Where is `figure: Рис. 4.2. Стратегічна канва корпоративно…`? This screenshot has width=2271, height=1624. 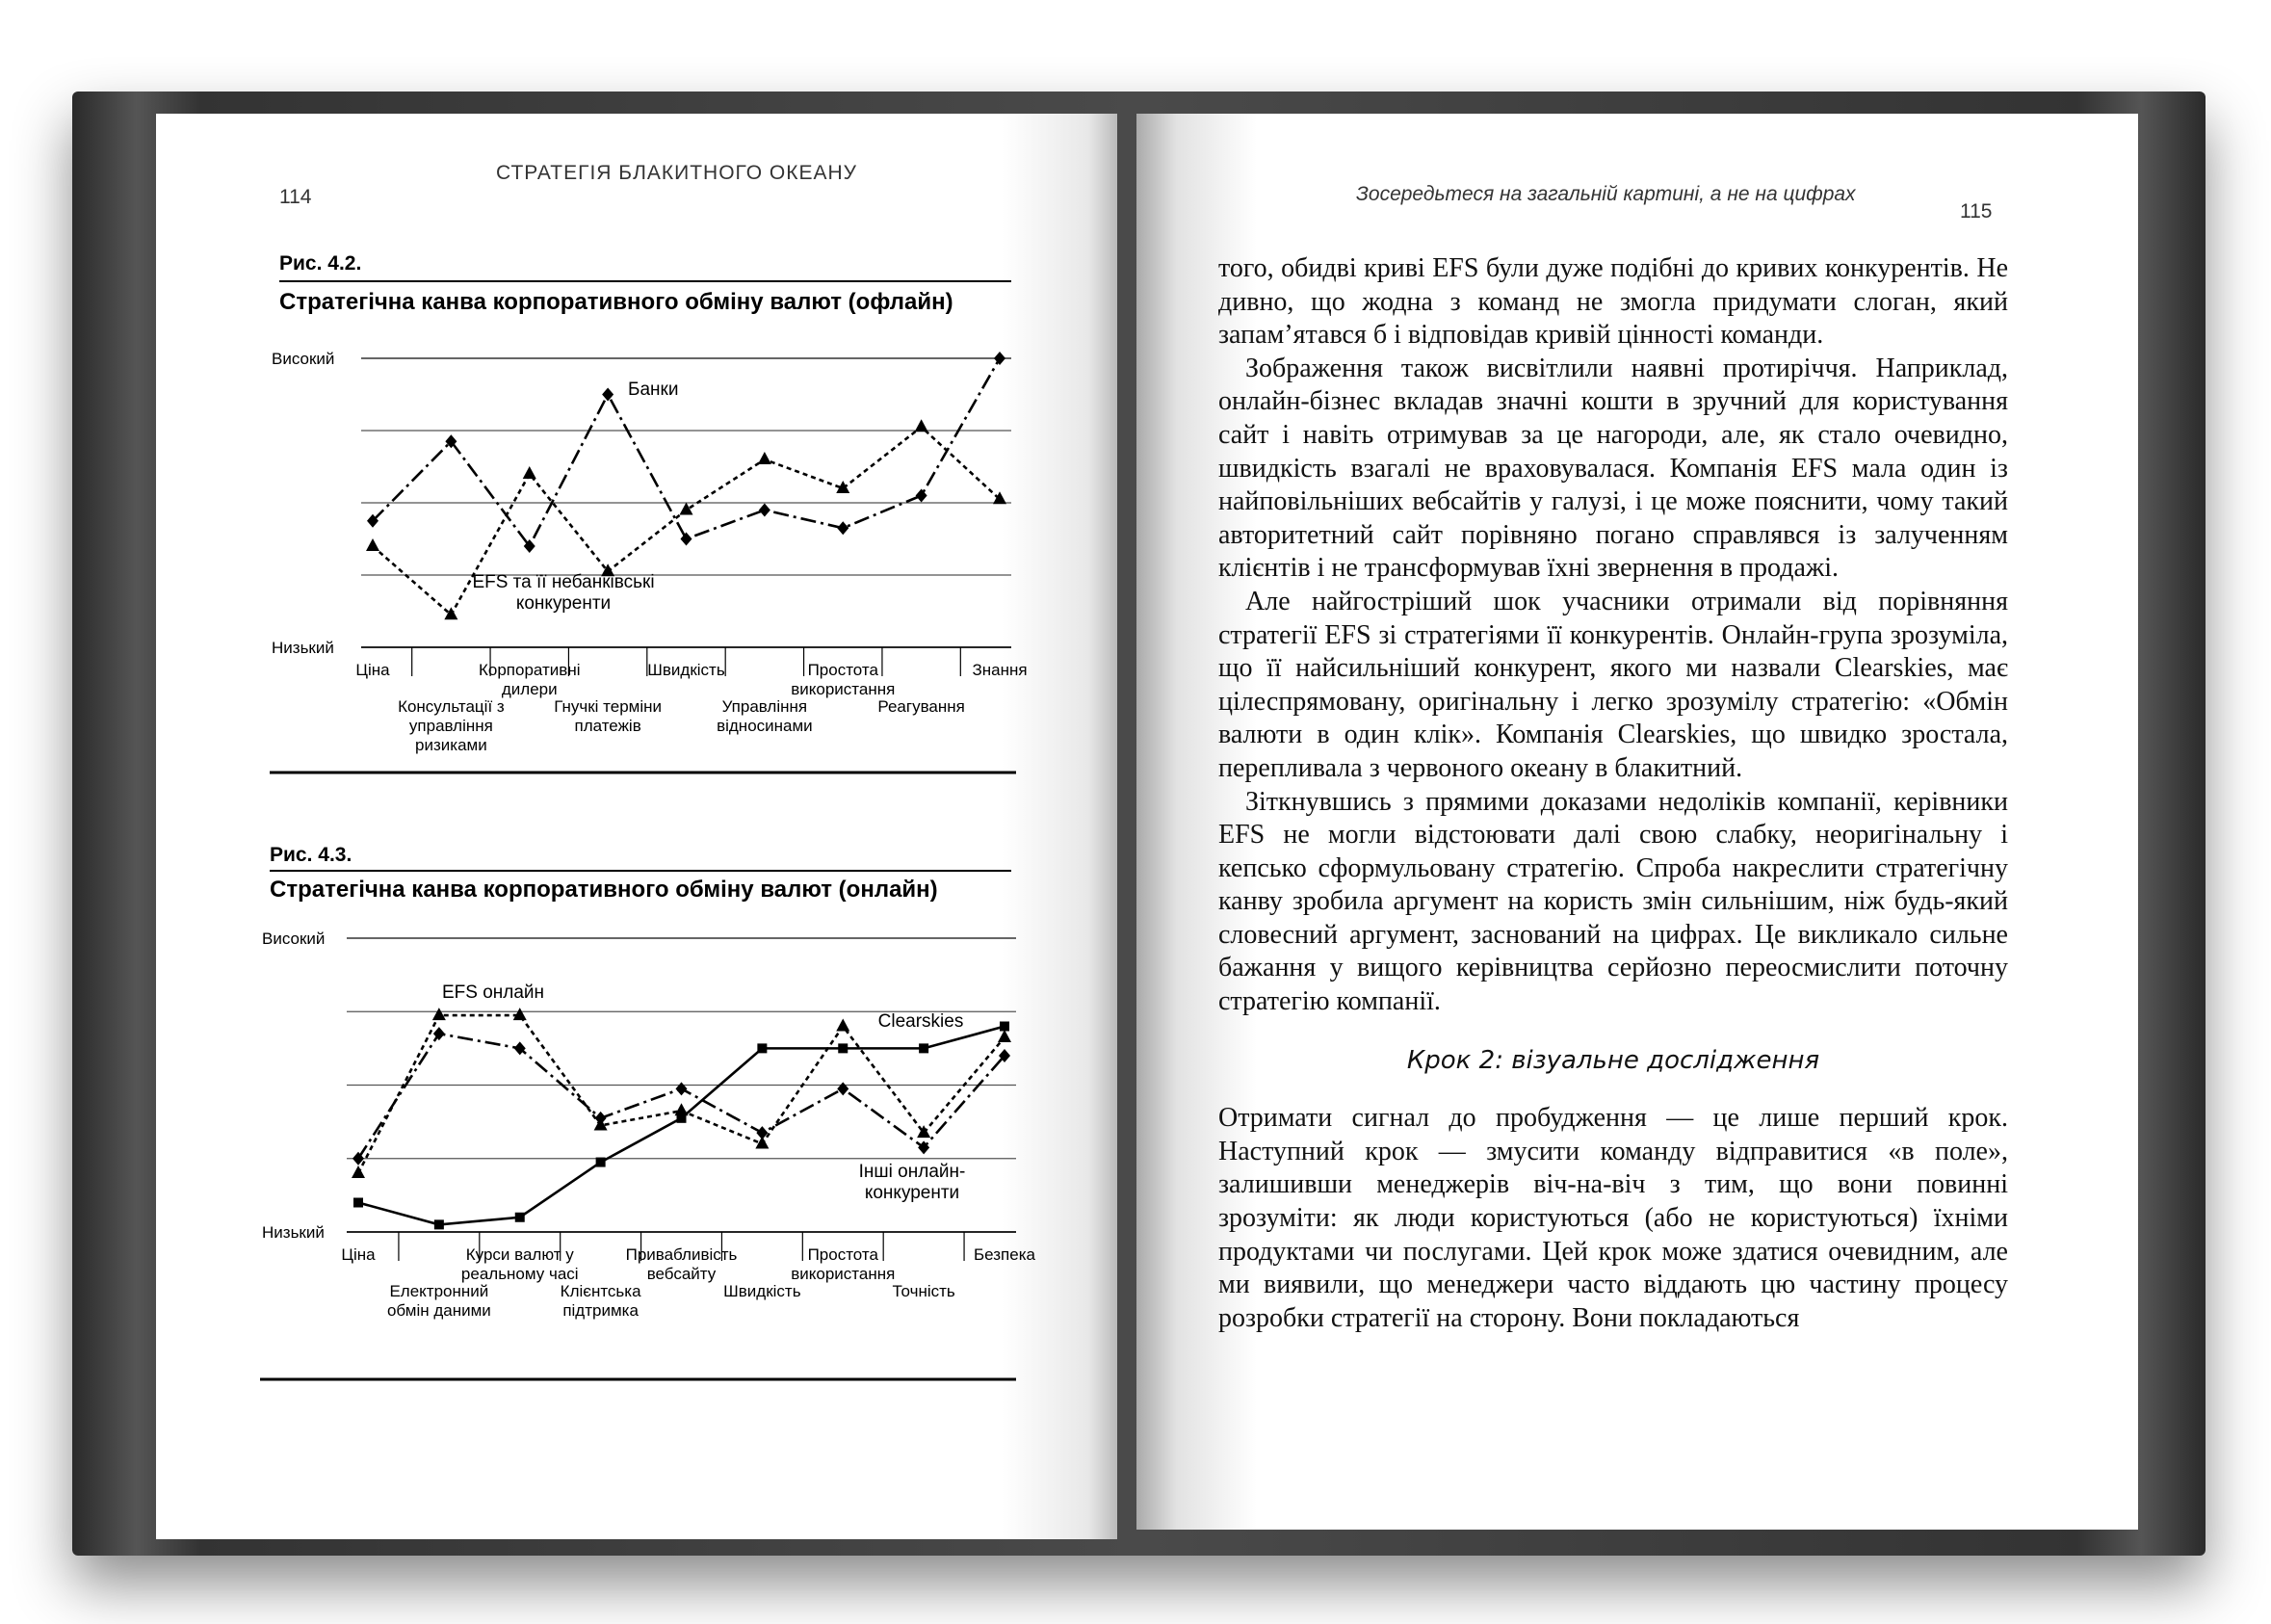
figure: Рис. 4.2. Стратегічна канва корпоративно… is located at coordinates (649, 517).